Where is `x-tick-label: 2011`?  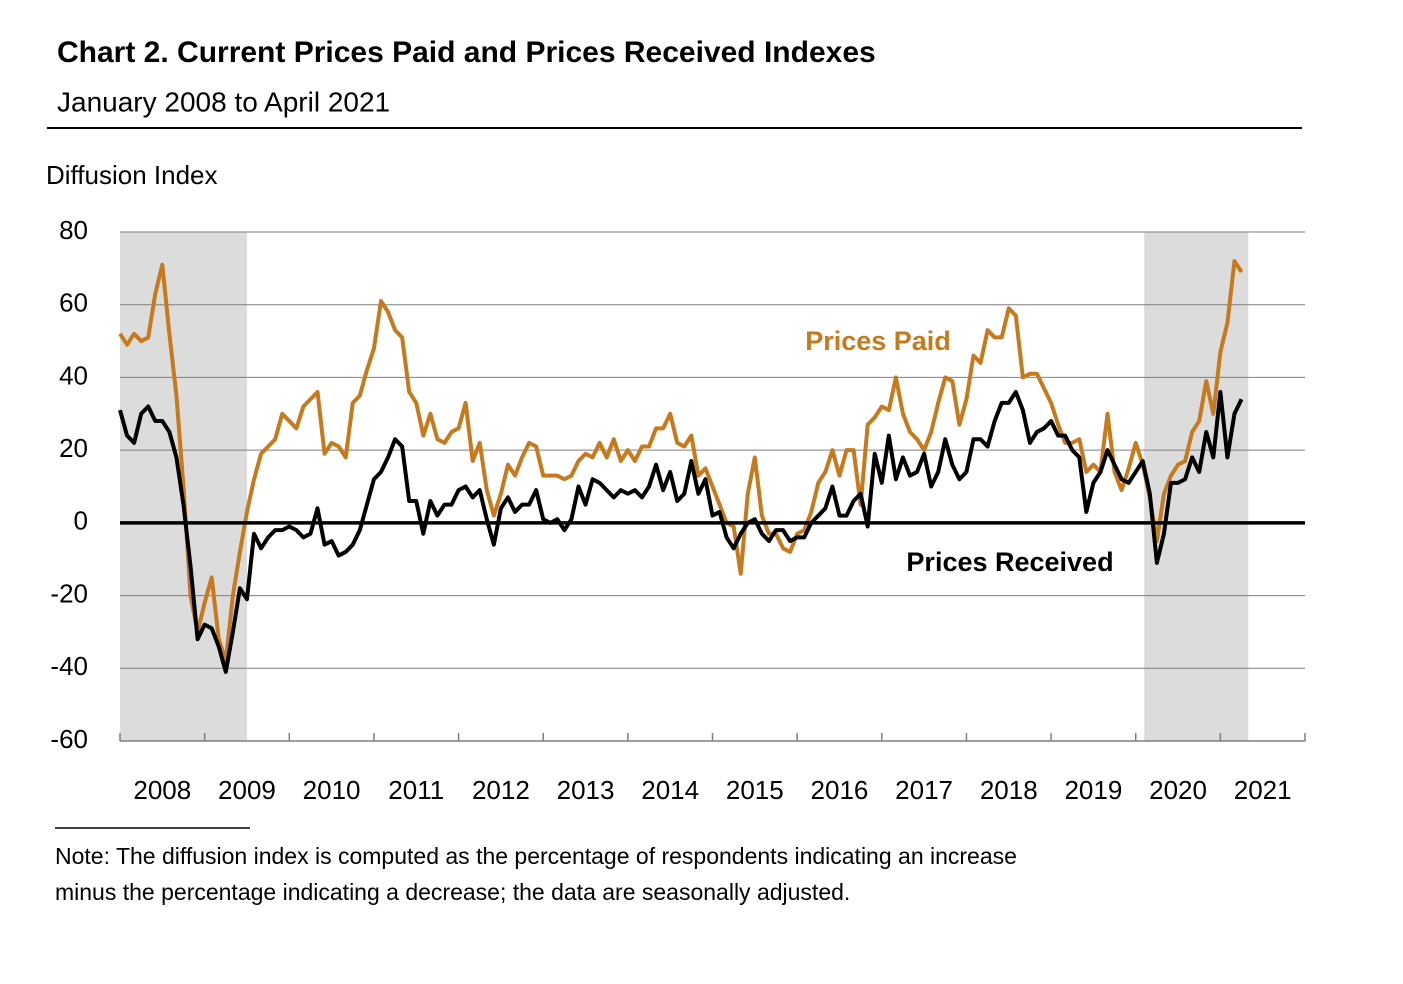 x-tick-label: 2011 is located at coordinates (416, 790).